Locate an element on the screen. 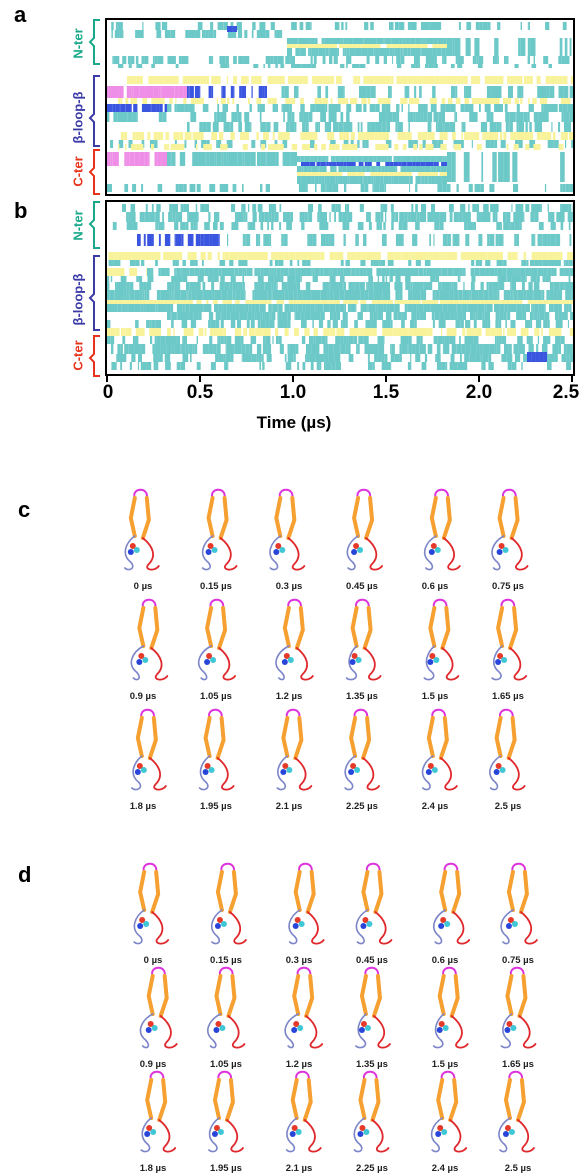  heatmap-b-canvas is located at coordinates (340, 288).